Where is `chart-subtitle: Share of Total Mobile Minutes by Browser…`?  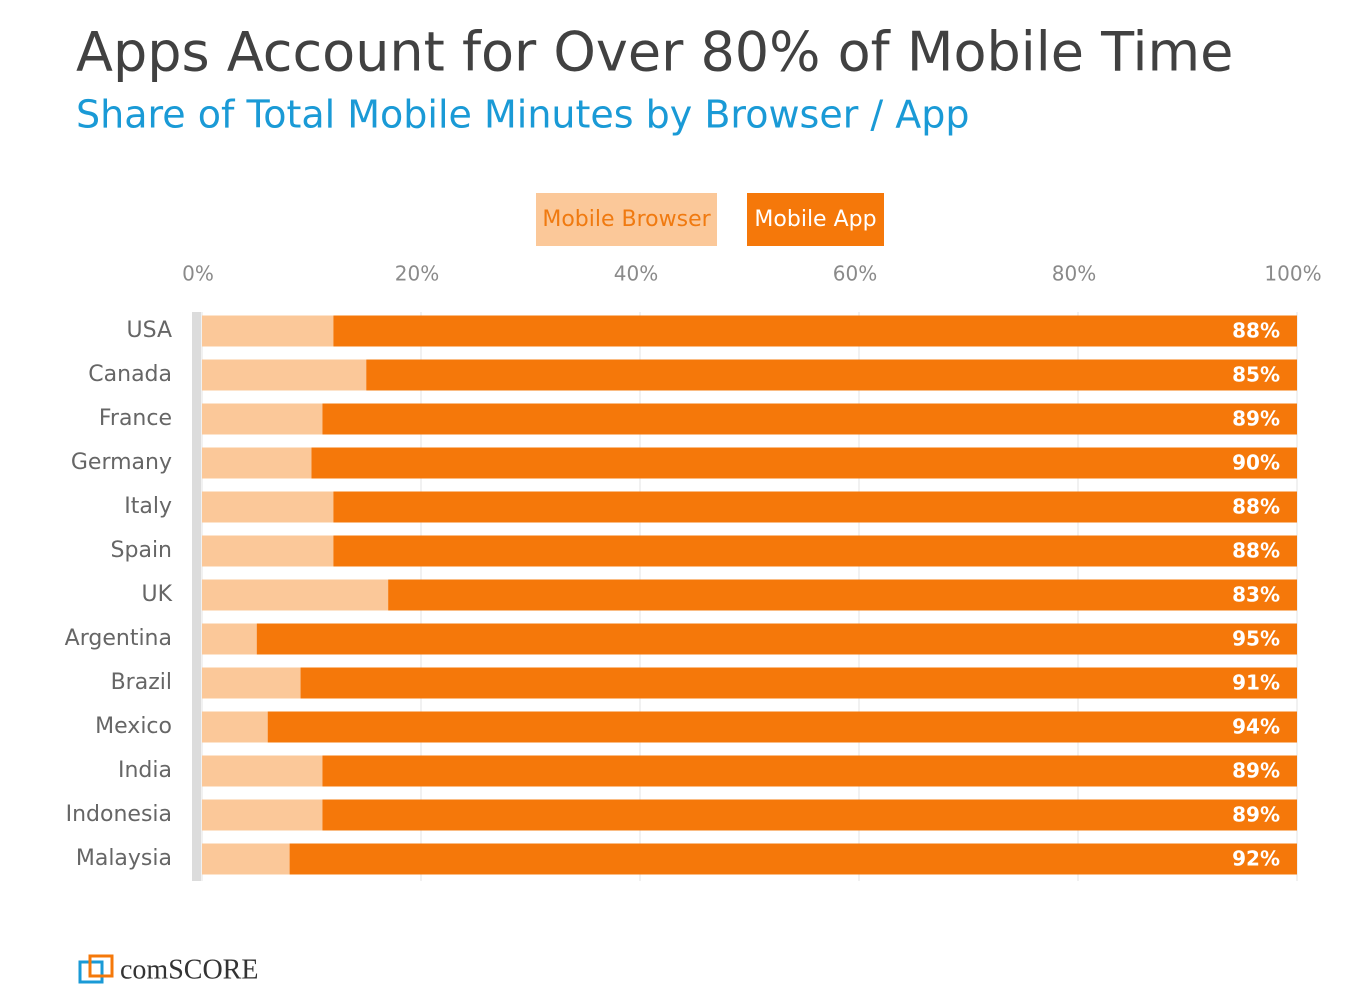 chart-subtitle: Share of Total Mobile Minutes by Browser… is located at coordinates (523, 115).